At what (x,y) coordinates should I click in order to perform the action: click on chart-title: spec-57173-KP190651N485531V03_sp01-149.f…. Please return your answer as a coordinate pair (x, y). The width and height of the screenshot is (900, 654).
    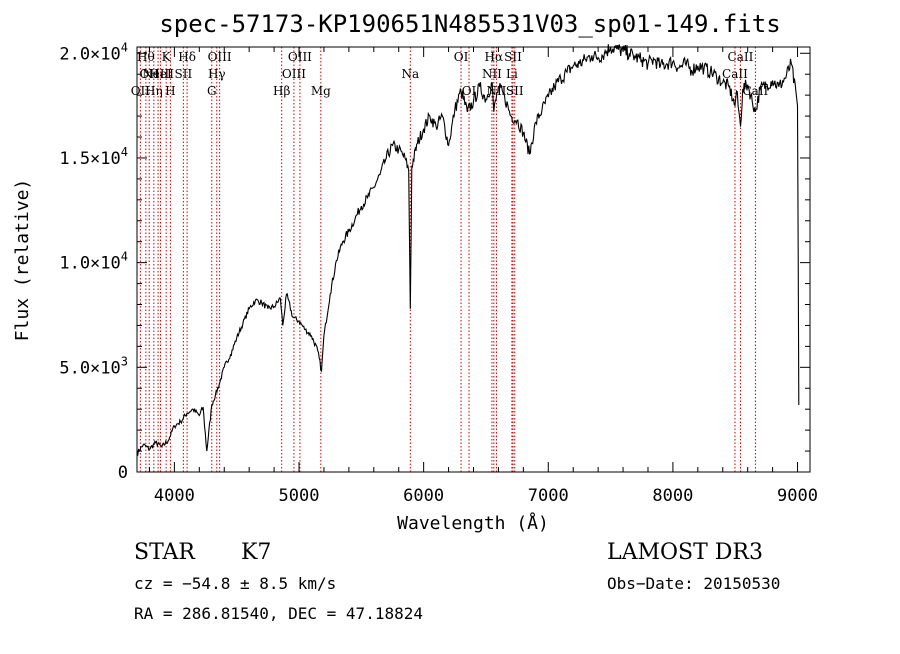
    Looking at the image, I should click on (469, 24).